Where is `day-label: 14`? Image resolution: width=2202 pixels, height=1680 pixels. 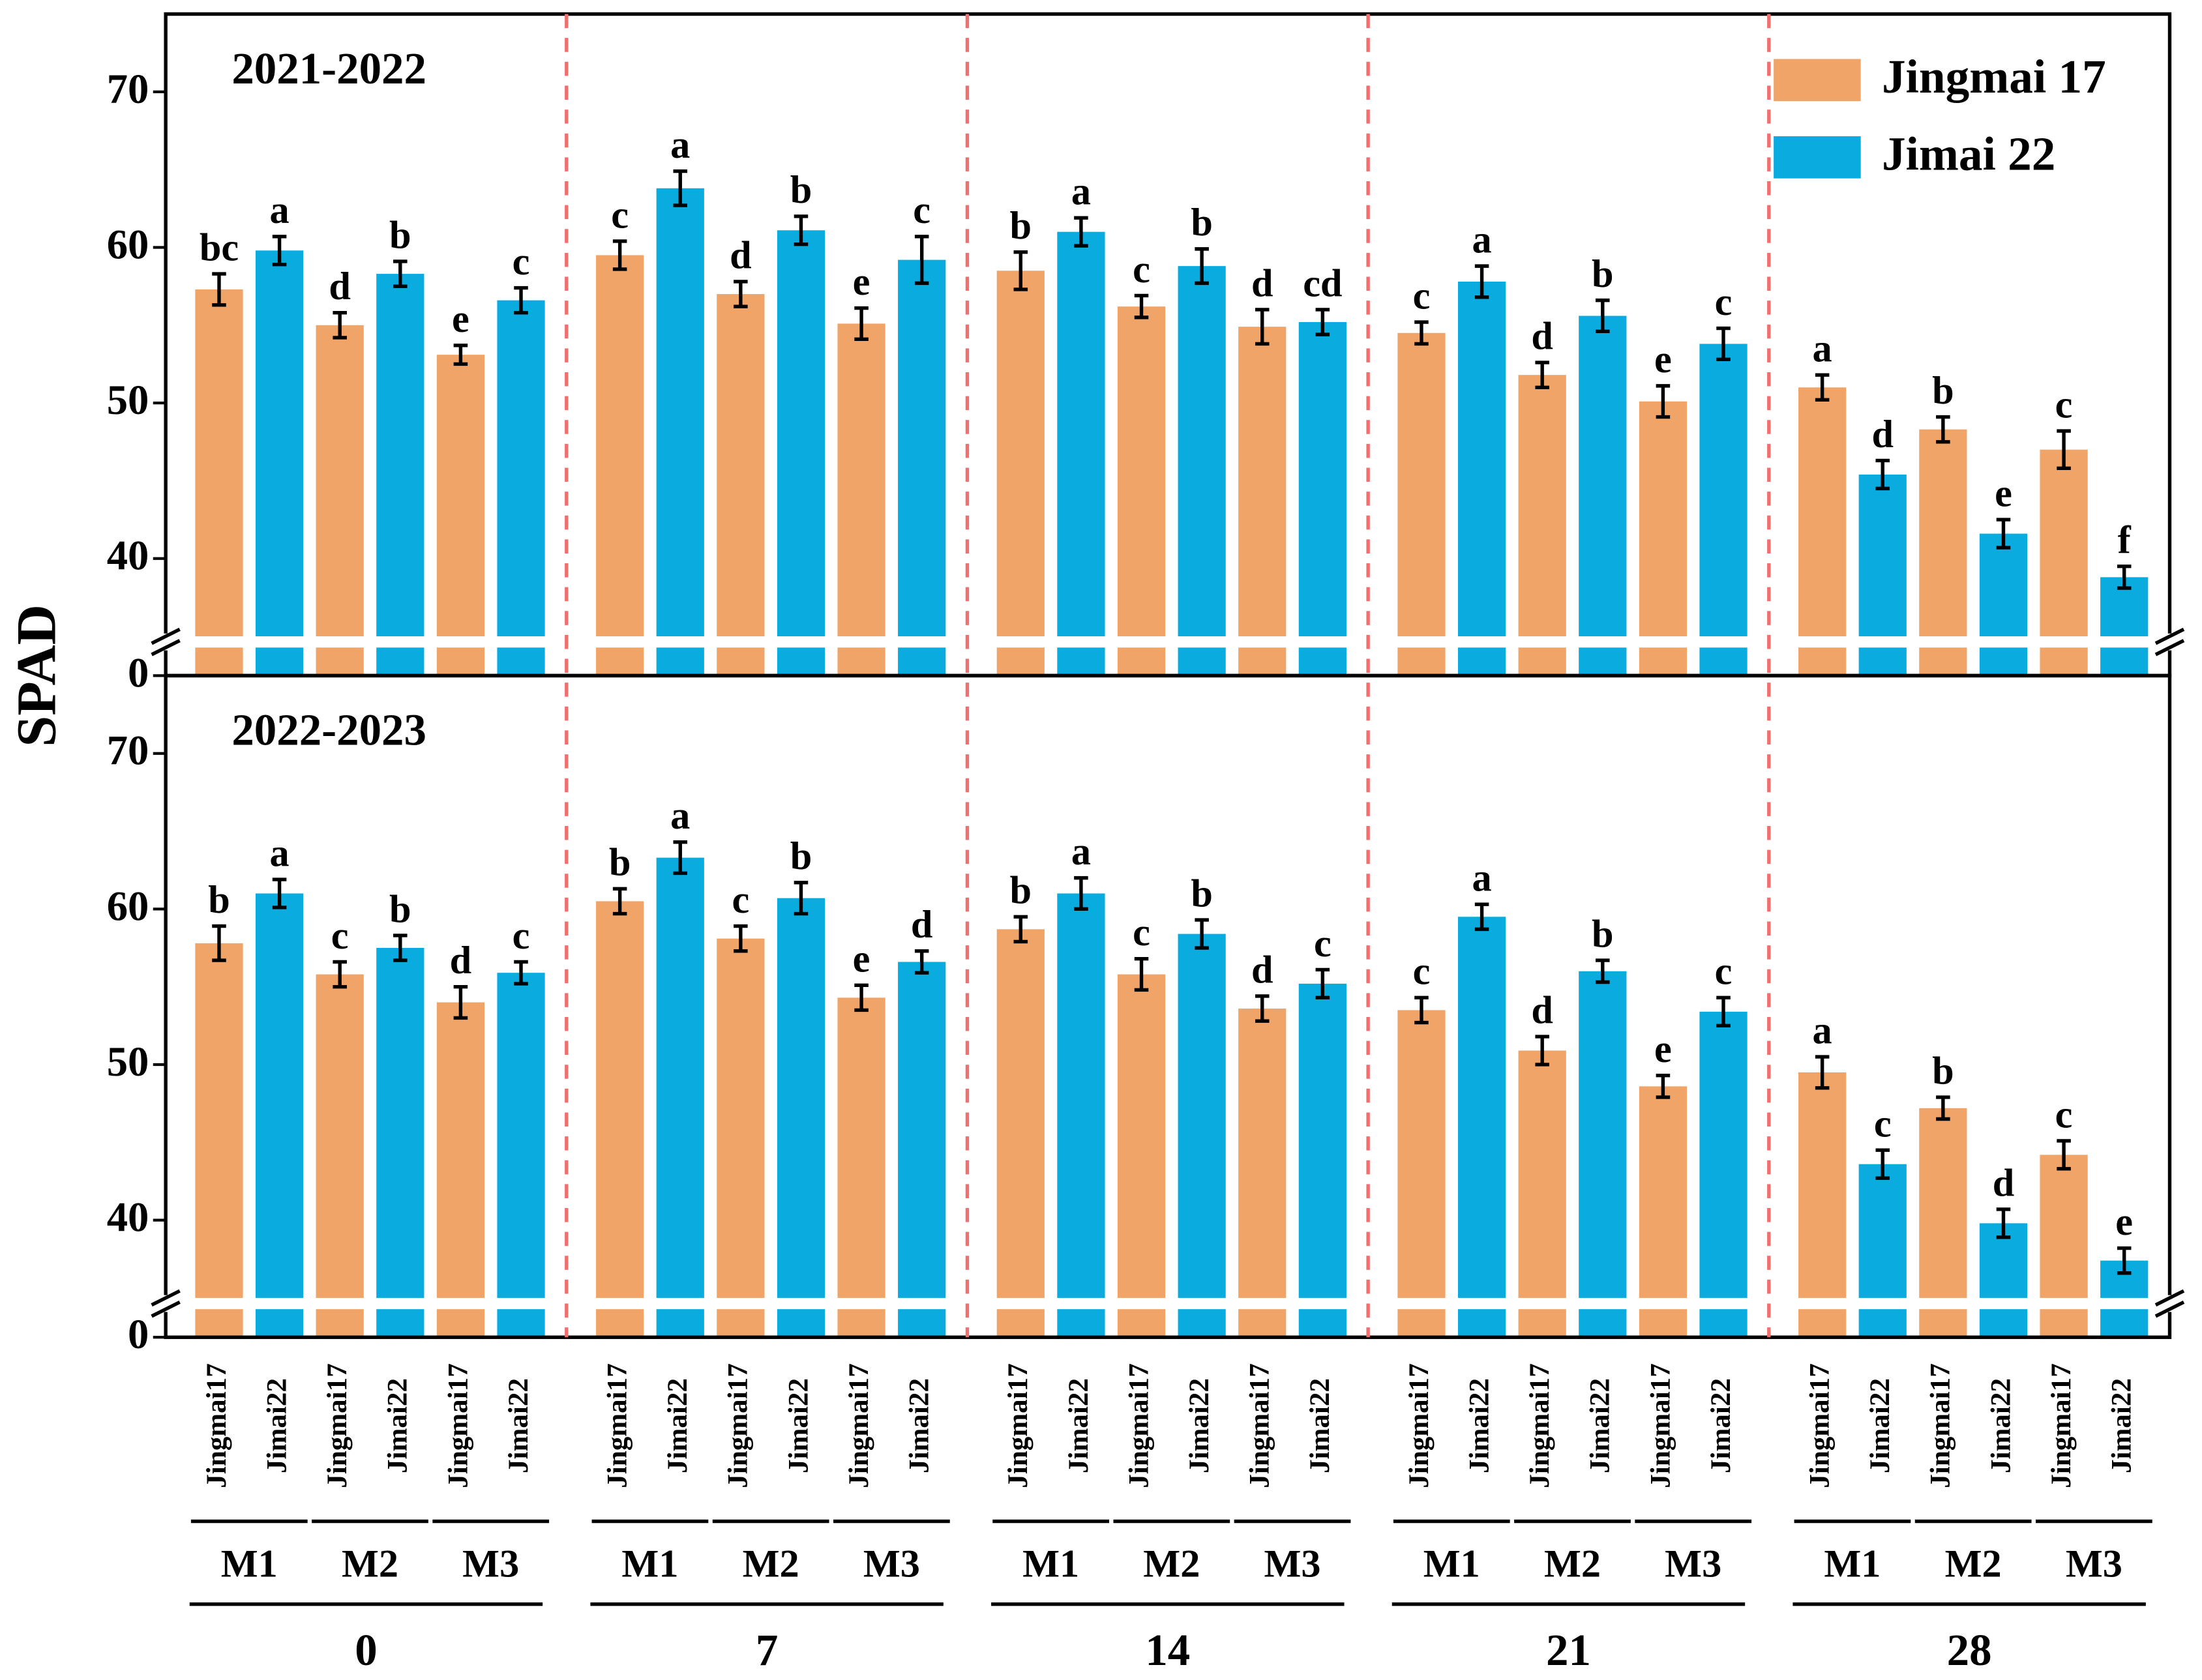 day-label: 14 is located at coordinates (1167, 1650).